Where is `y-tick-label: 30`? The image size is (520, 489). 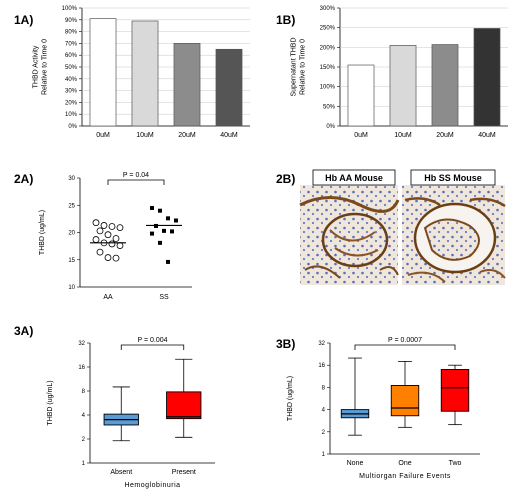
y-tick-label: 30 is located at coordinates (71, 179).